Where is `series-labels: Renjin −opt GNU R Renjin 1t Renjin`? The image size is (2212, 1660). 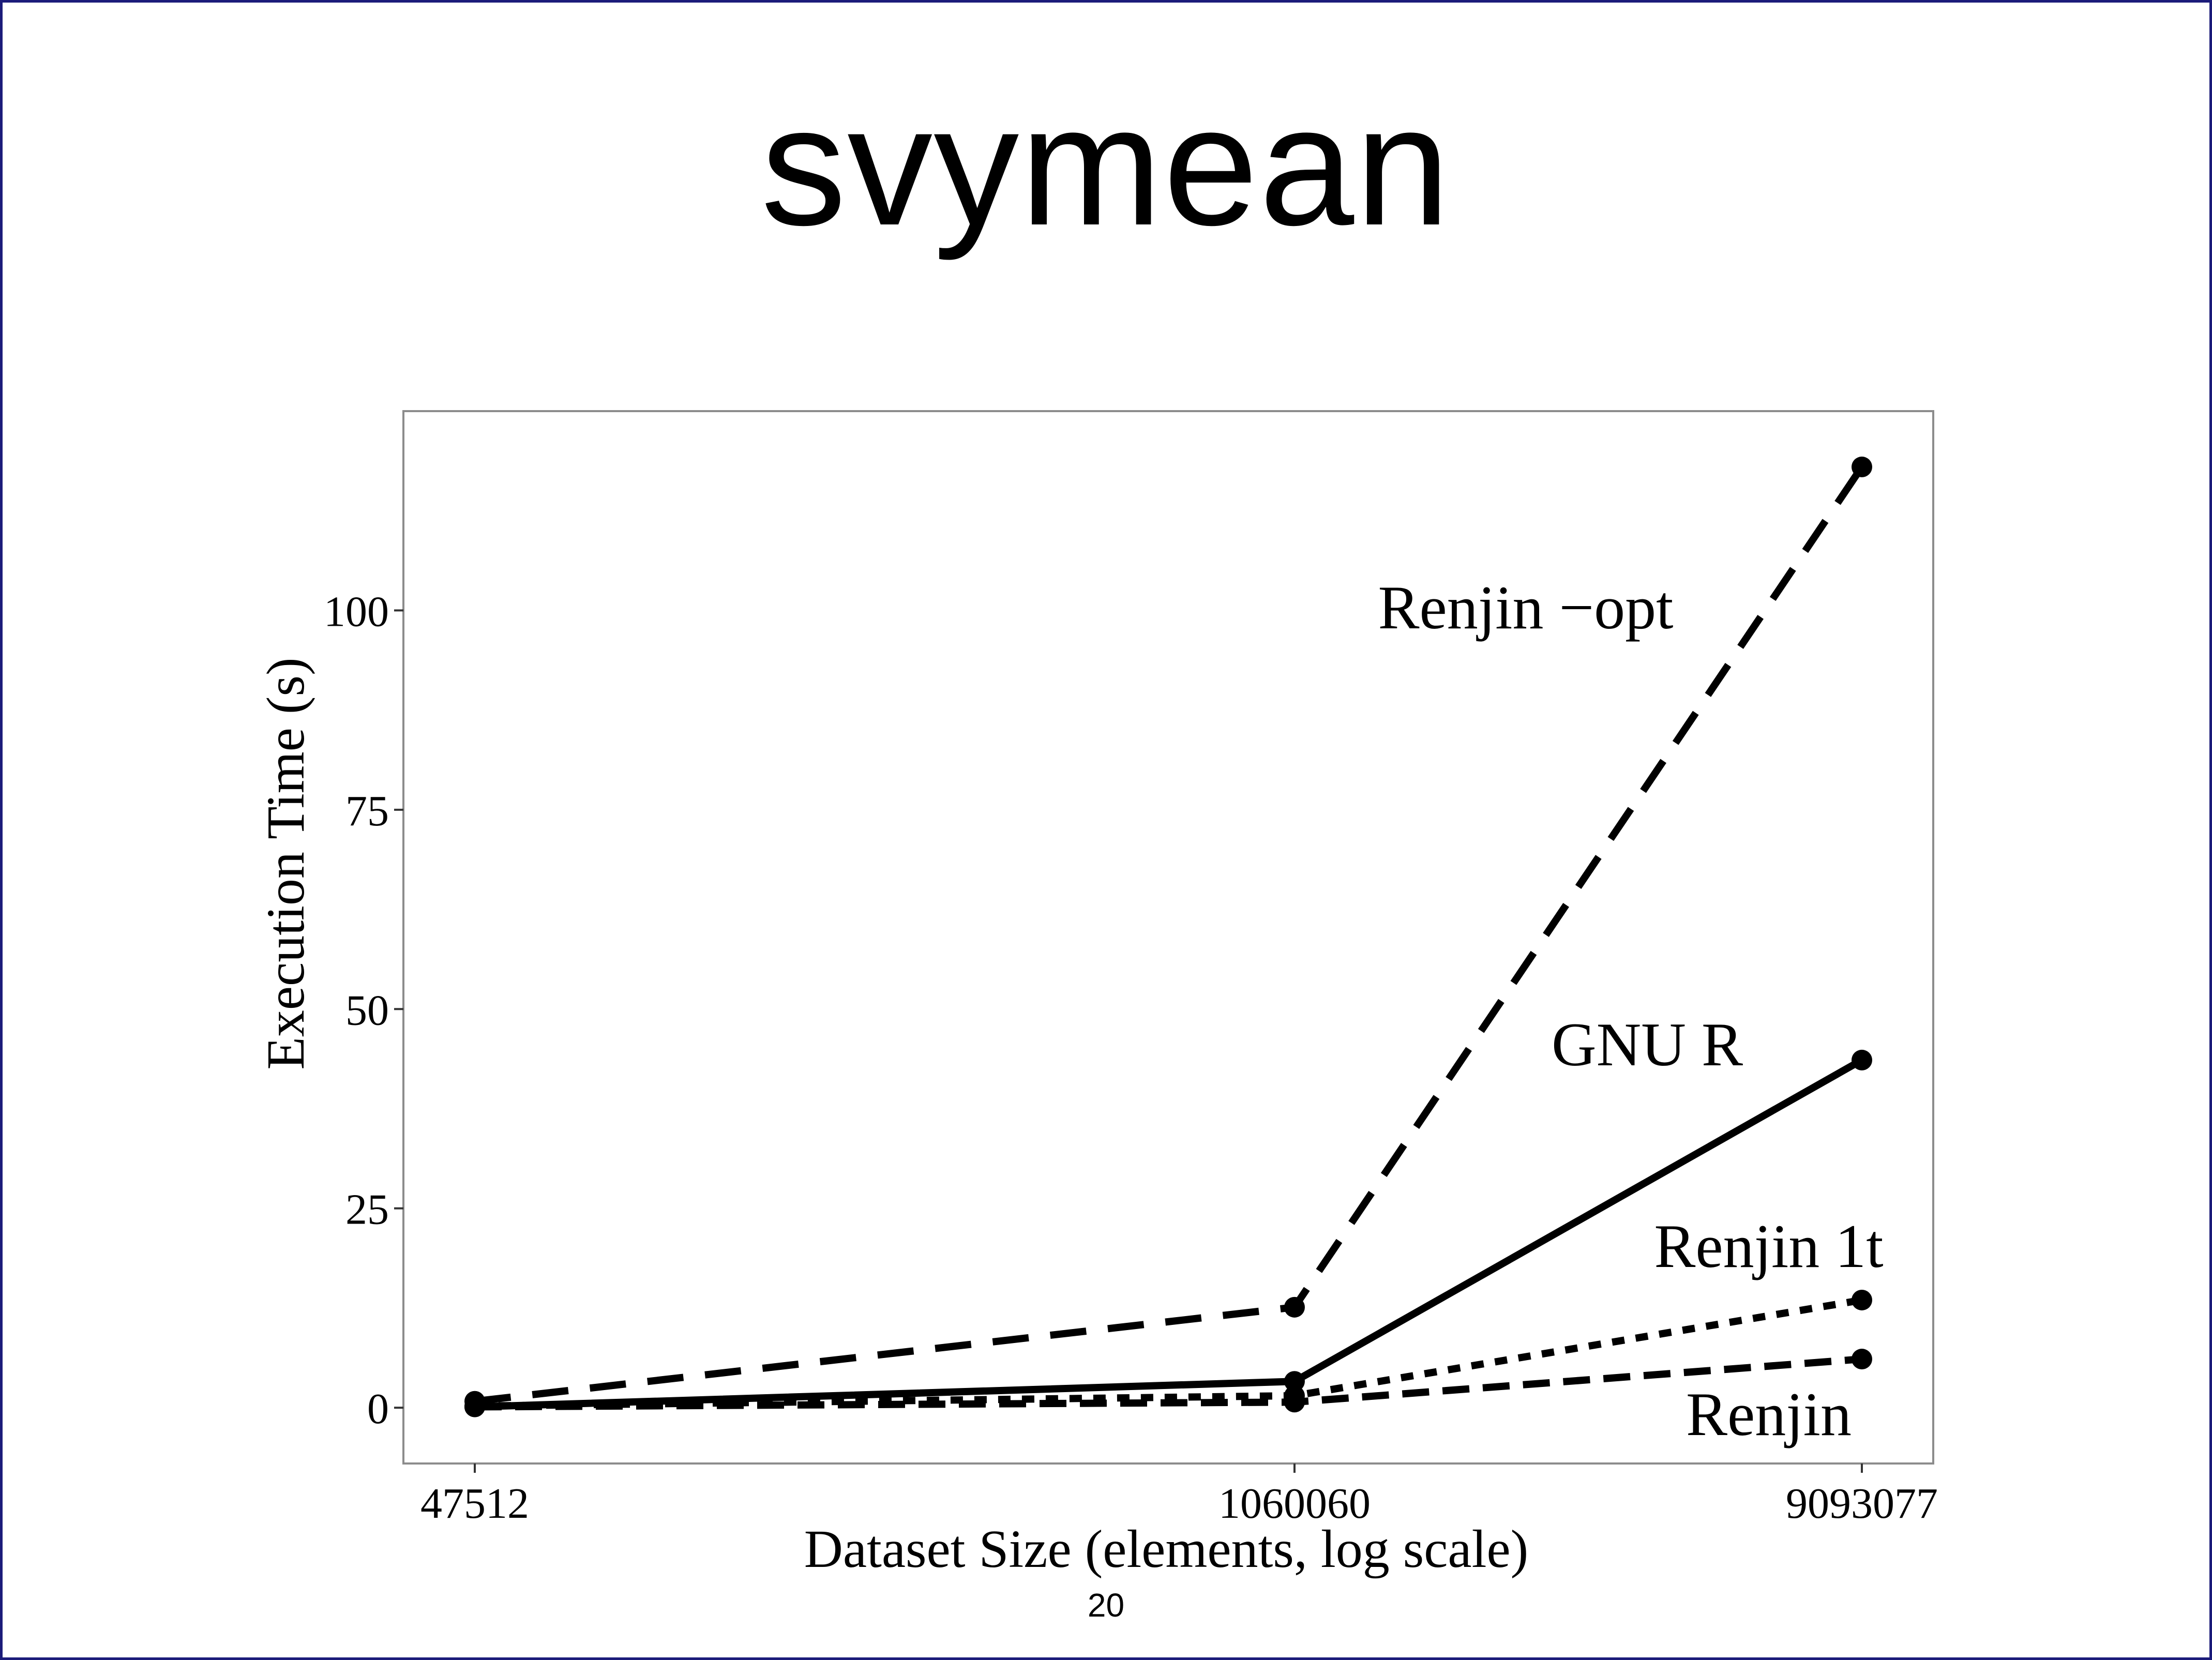 series-labels: Renjin −opt GNU R Renjin 1t Renjin is located at coordinates (1631, 1010).